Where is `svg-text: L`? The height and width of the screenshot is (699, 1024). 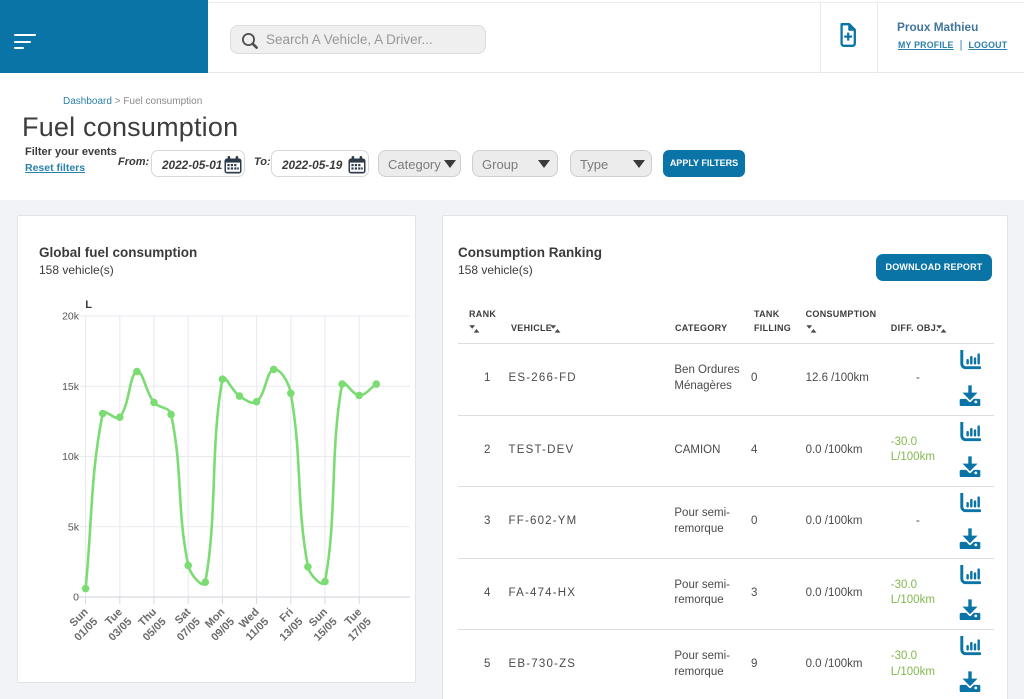
svg-text: L is located at coordinates (88, 305).